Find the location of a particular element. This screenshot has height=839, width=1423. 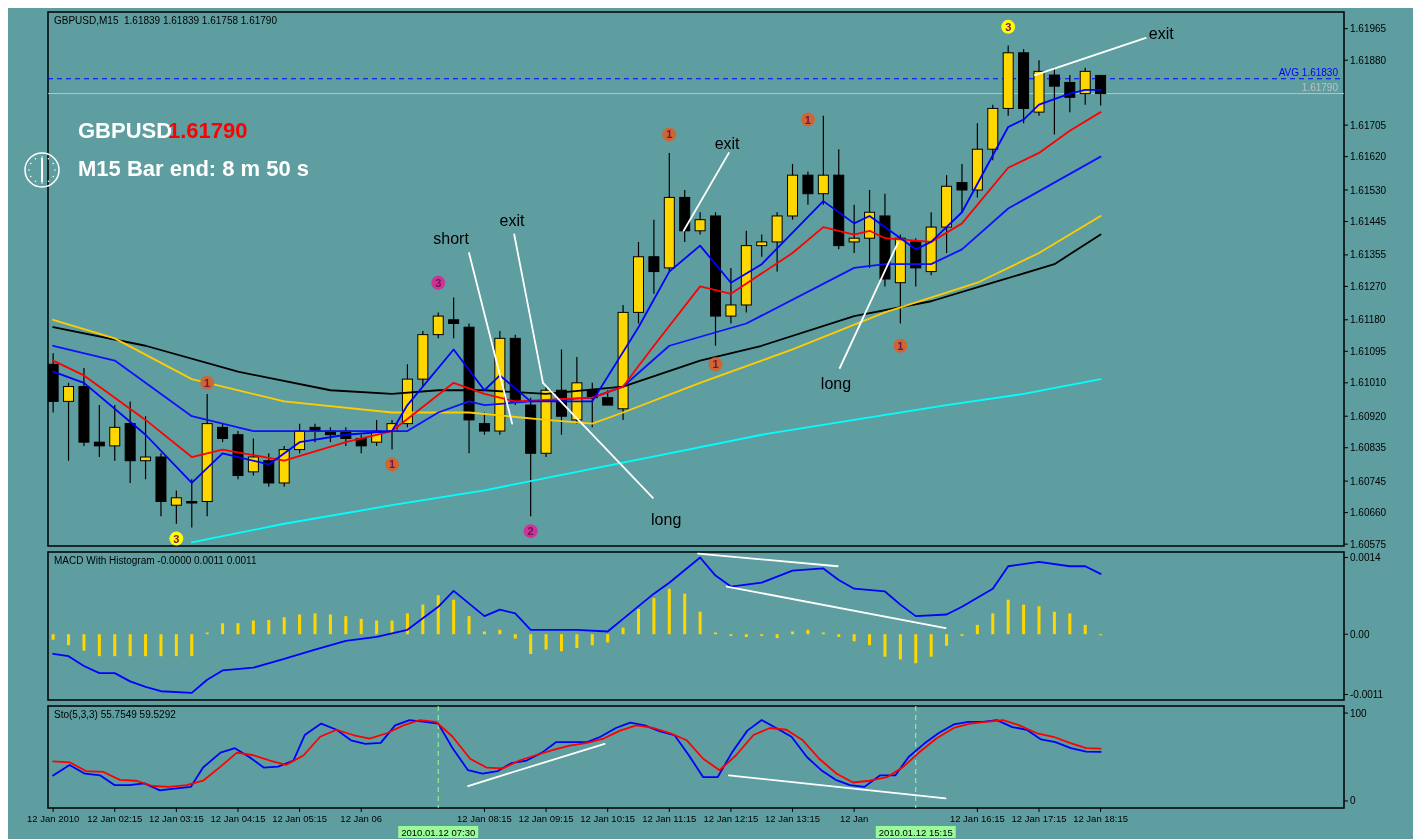

y-tick-label: 1.60920 is located at coordinates (1368, 416).